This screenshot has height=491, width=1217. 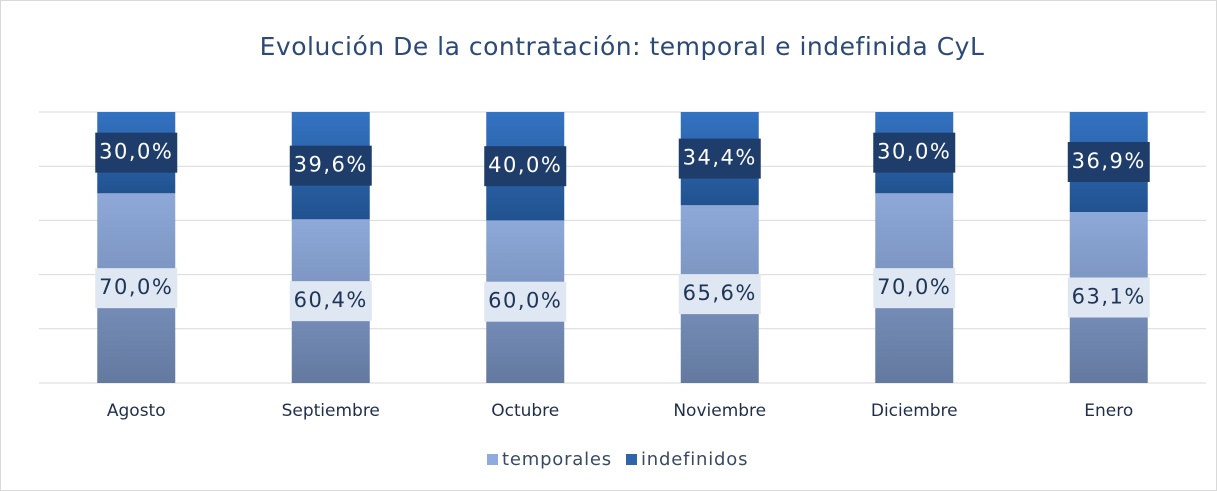 What do you see at coordinates (914, 411) in the screenshot?
I see `x-tick-label: Diciembre` at bounding box center [914, 411].